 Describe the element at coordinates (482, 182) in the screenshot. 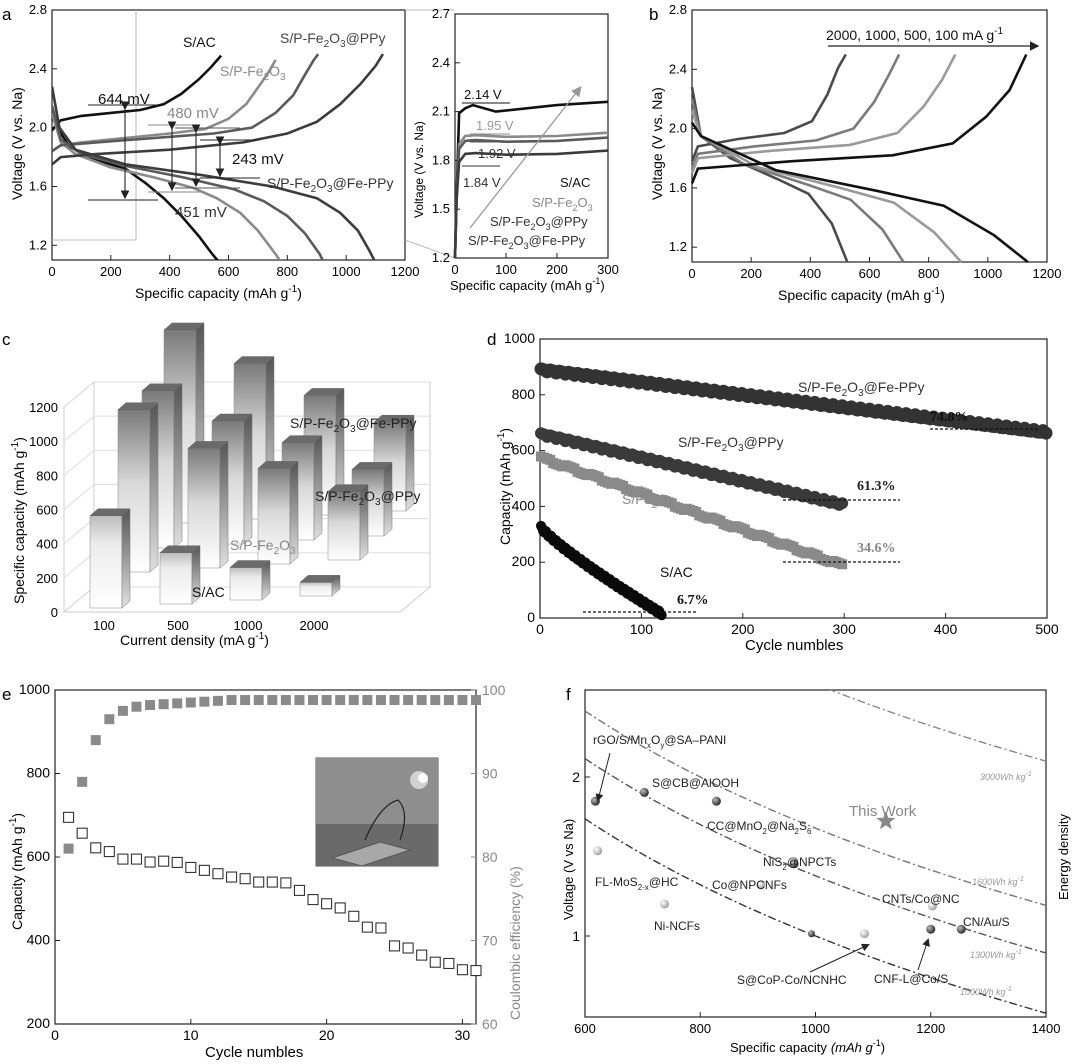

I see `inset-label-184: 1.84 V` at that location.